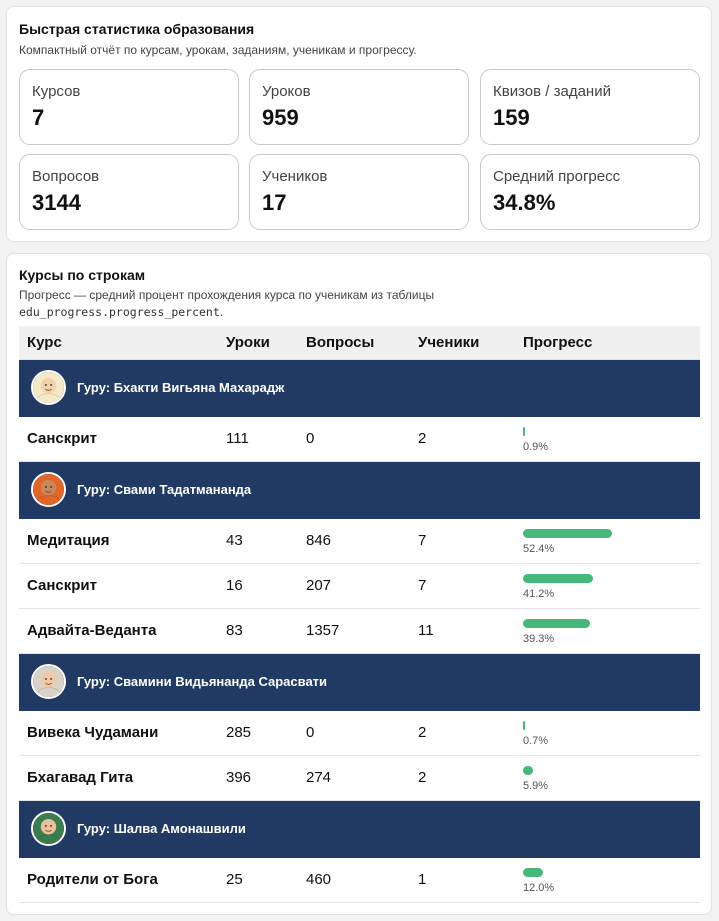  I want to click on course-progress: 52.4%, so click(607, 541).